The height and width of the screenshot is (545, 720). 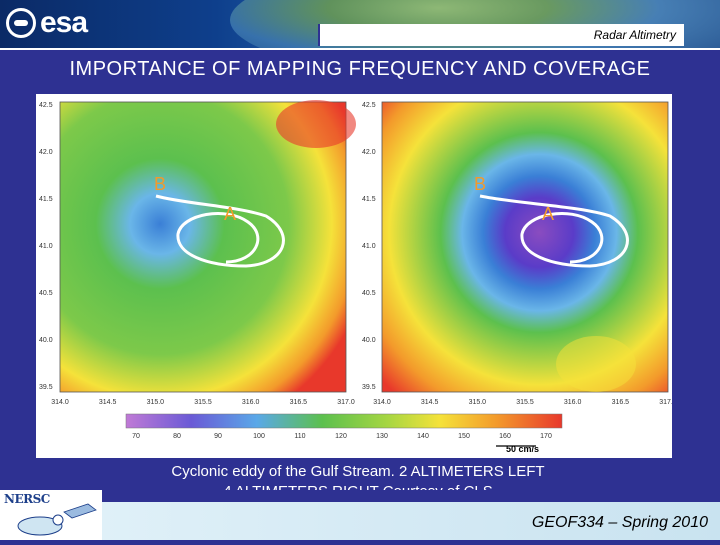 What do you see at coordinates (369, 199) in the screenshot?
I see `right-y-tick: 41.5` at bounding box center [369, 199].